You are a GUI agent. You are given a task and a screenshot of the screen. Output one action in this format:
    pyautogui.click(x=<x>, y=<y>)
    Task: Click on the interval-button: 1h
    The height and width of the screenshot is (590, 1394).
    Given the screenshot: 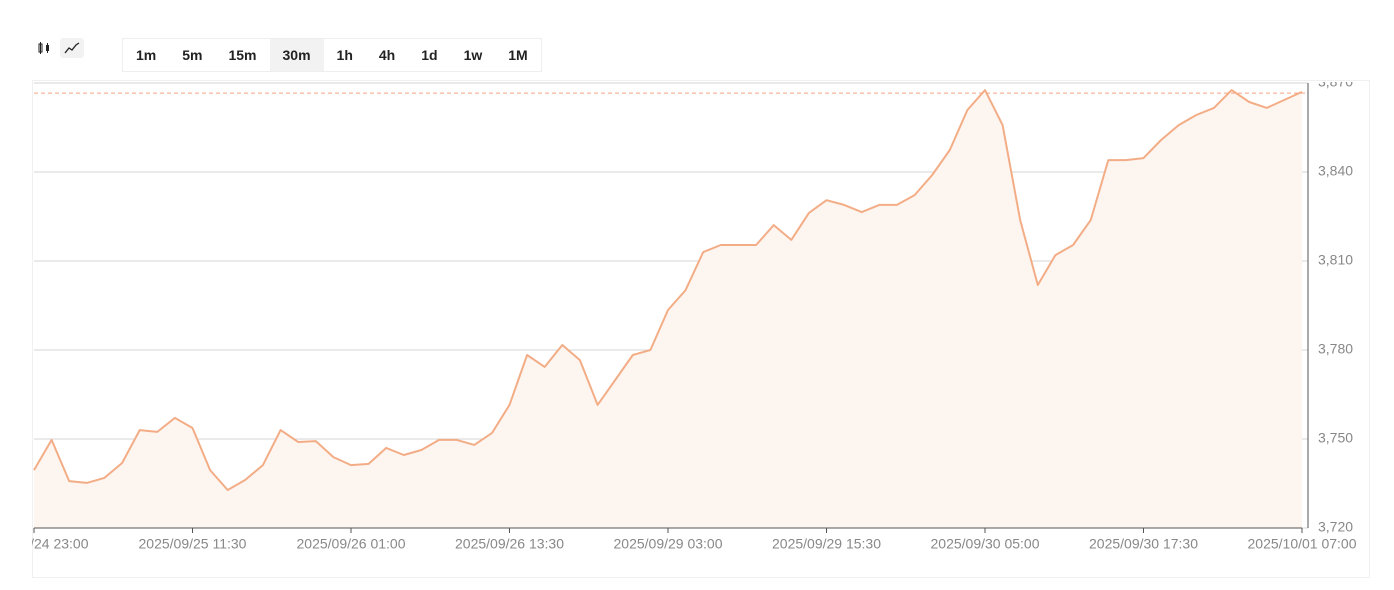 What is the action you would take?
    pyautogui.click(x=344, y=55)
    